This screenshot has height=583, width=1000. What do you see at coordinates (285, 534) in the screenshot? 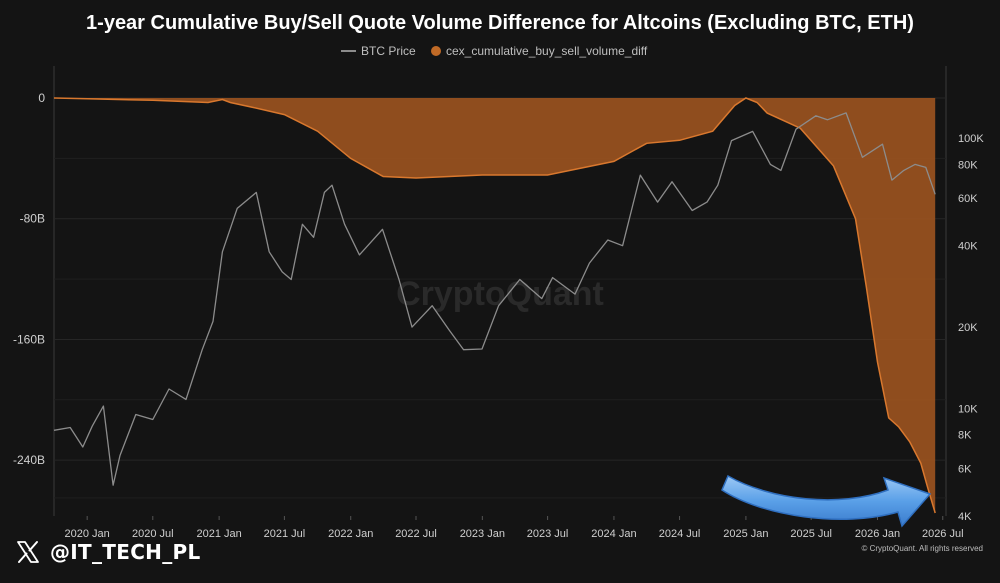
I see `x-tick-label: 2021 Jul` at bounding box center [285, 534].